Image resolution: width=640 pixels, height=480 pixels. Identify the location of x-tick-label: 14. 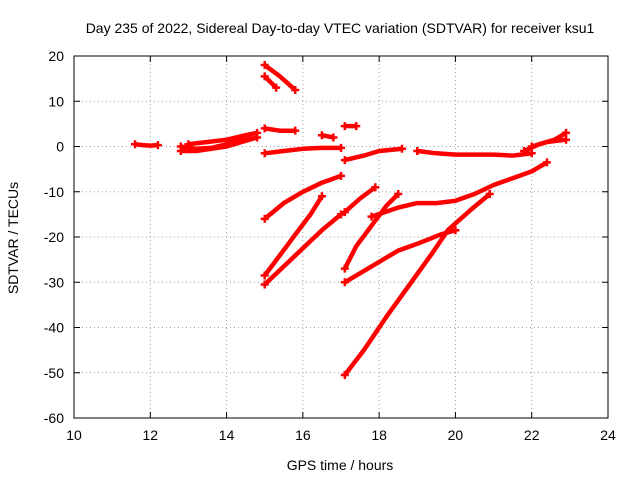
(227, 435).